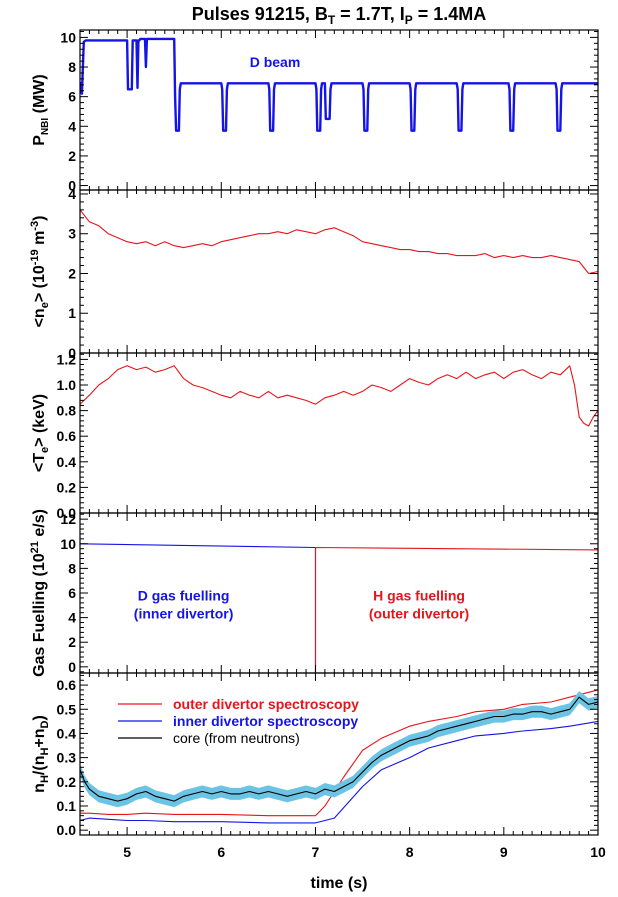 The width and height of the screenshot is (618, 897). I want to click on series-2-error-band, so click(339, 749).